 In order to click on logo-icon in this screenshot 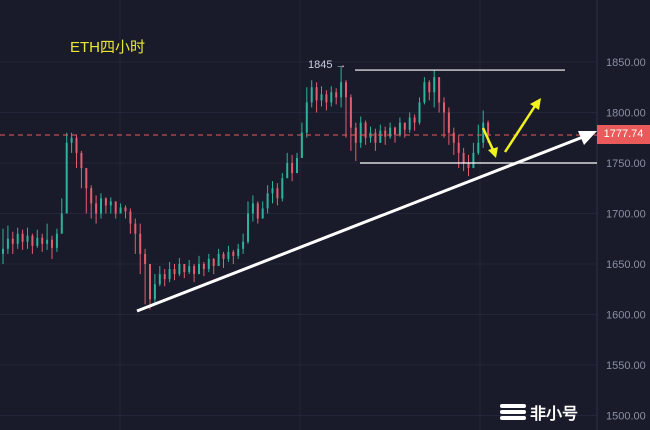, I will do `click(513, 412)`.